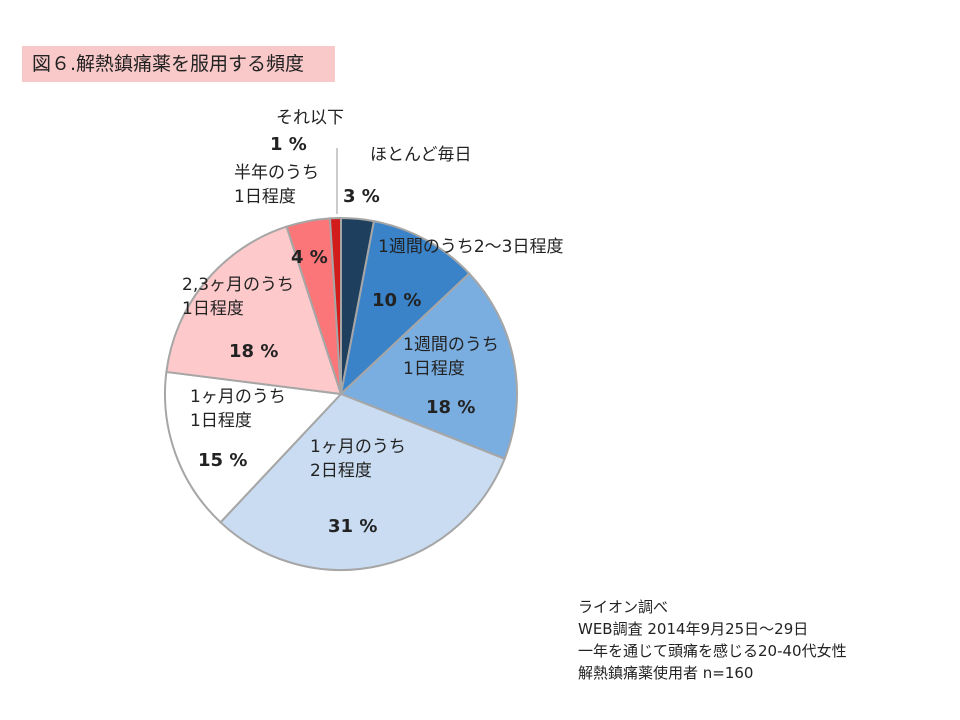 The width and height of the screenshot is (960, 720). I want to click on slice-label: 半年のうち, so click(276, 173).